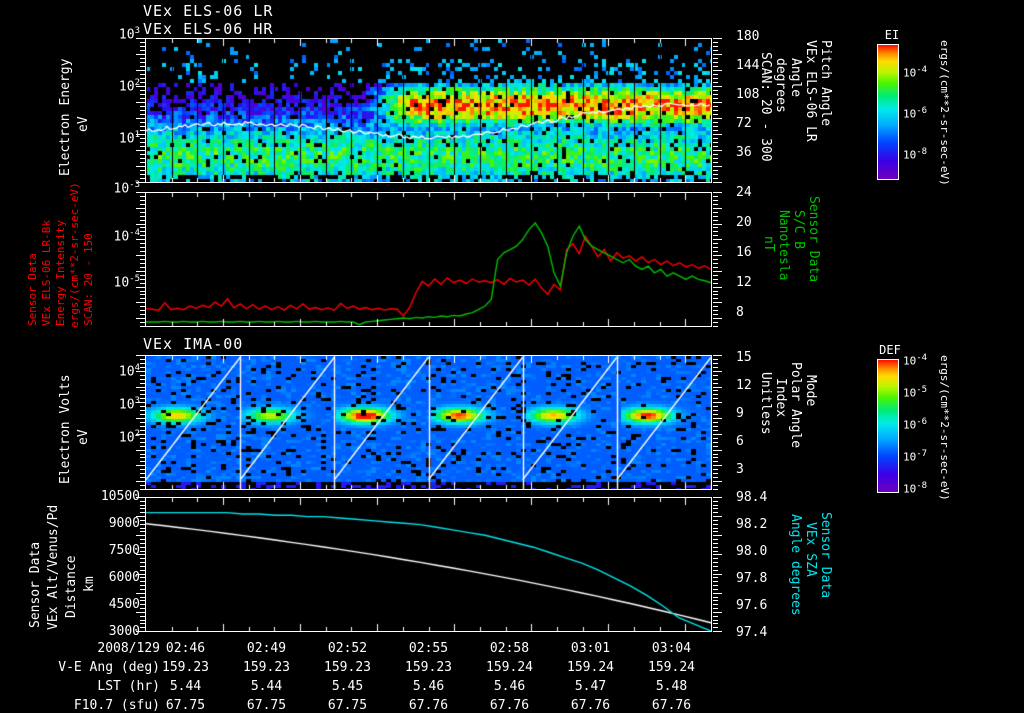  What do you see at coordinates (266, 686) in the screenshot?
I see `col-lst: 5.44` at bounding box center [266, 686].